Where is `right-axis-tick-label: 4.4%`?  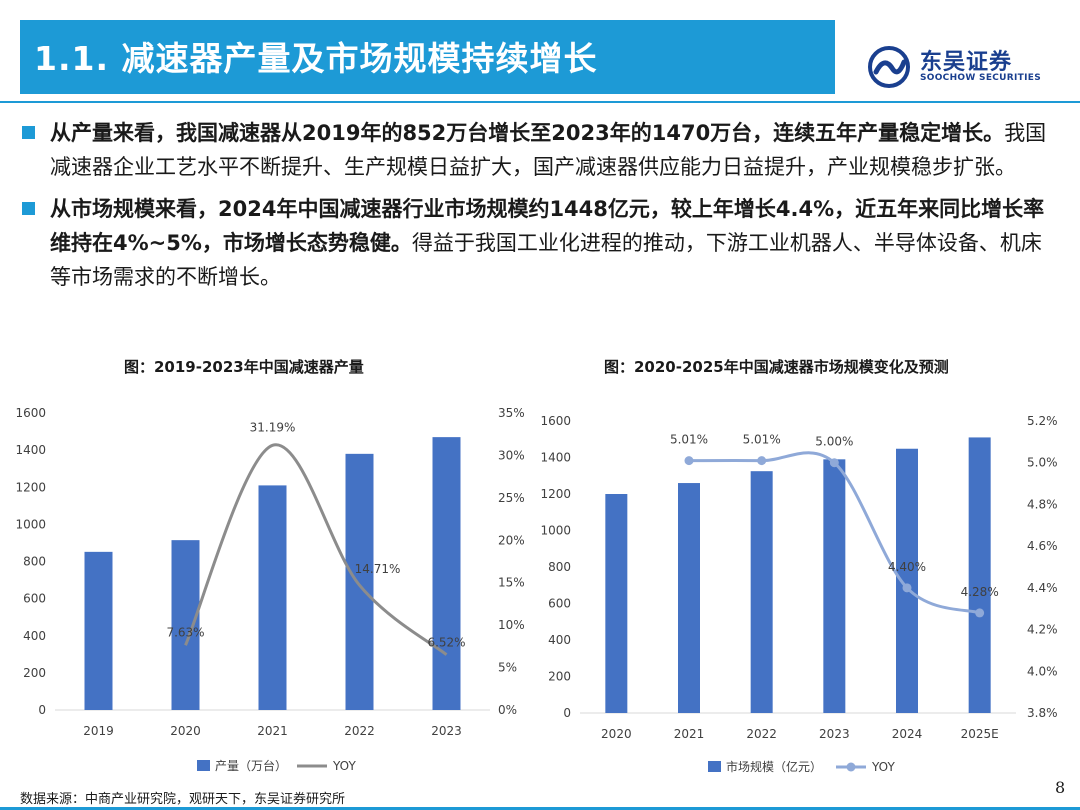
right-axis-tick-label: 4.4% is located at coordinates (1042, 588).